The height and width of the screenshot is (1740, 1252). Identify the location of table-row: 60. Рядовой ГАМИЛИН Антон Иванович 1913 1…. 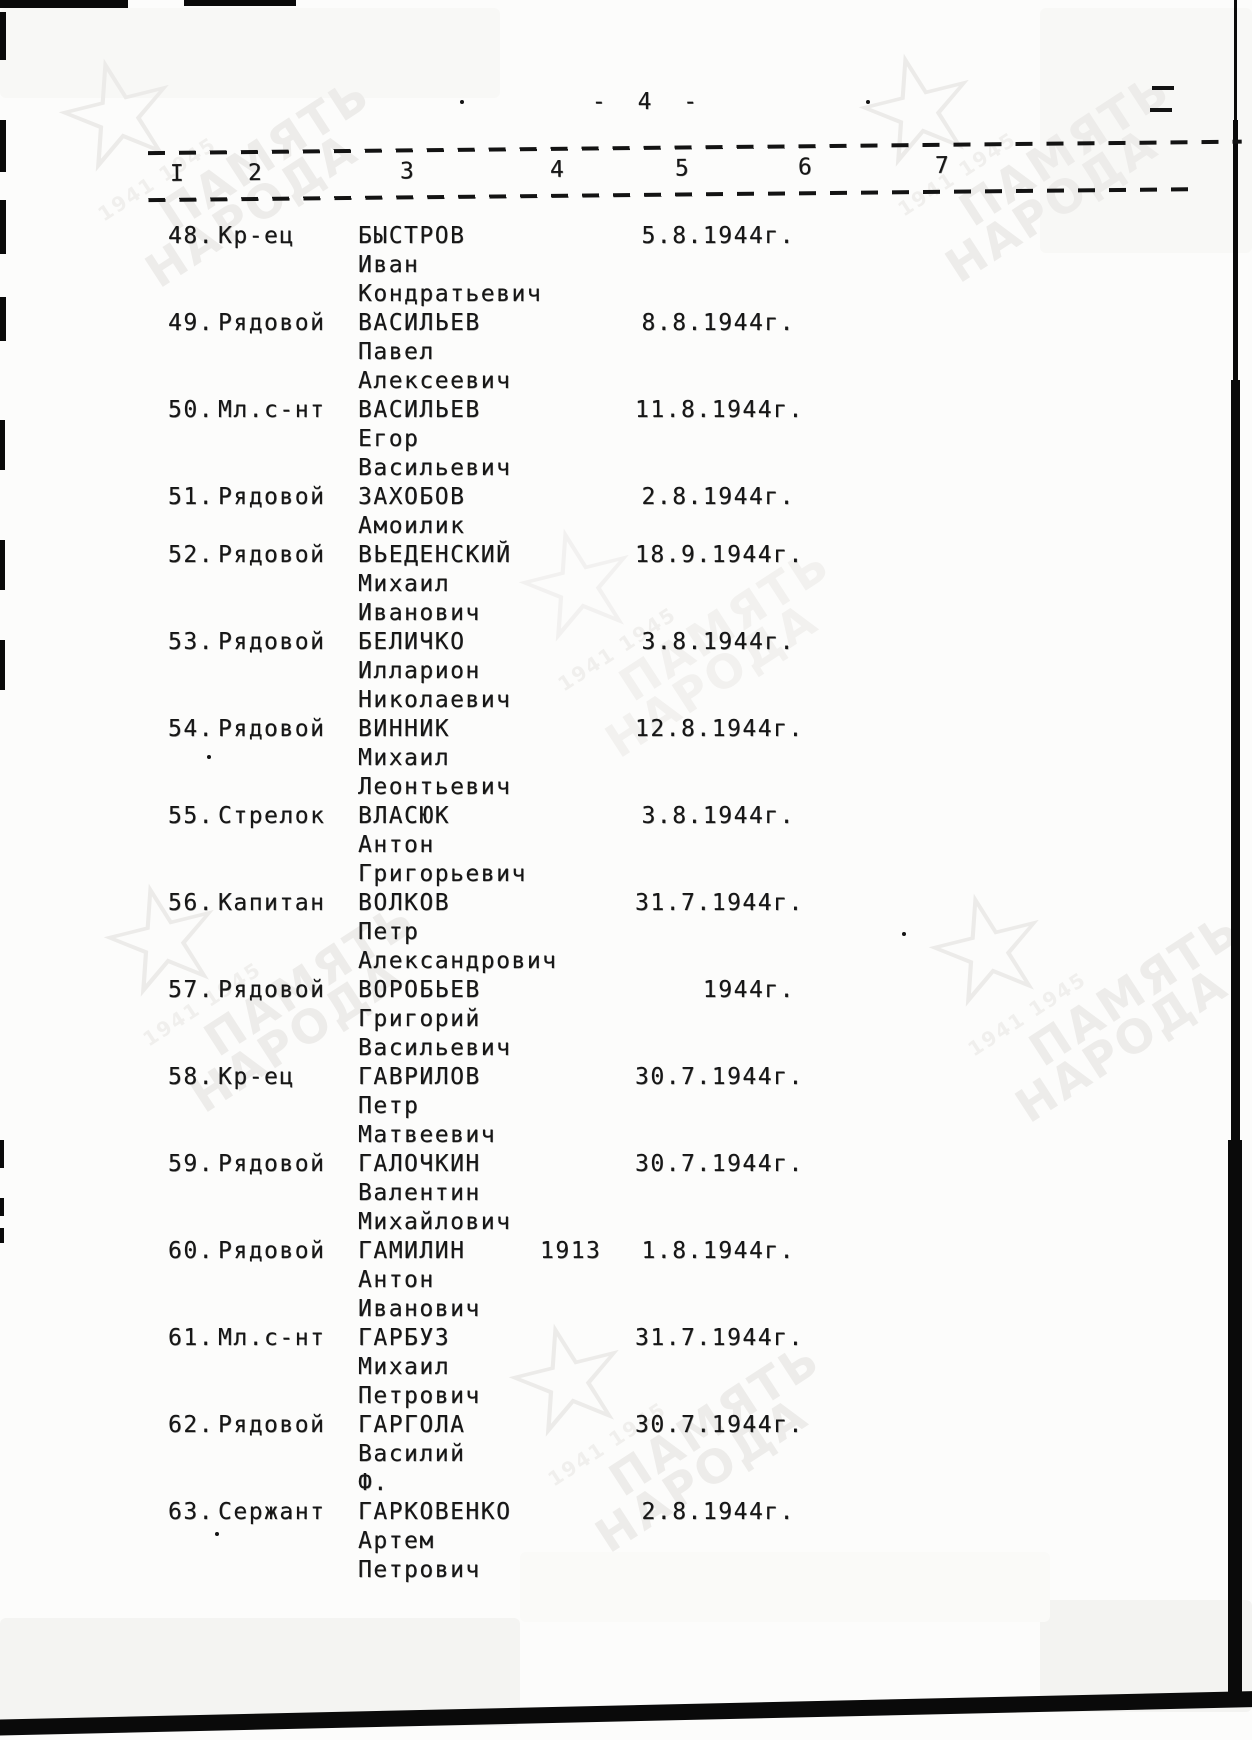
(710, 1280).